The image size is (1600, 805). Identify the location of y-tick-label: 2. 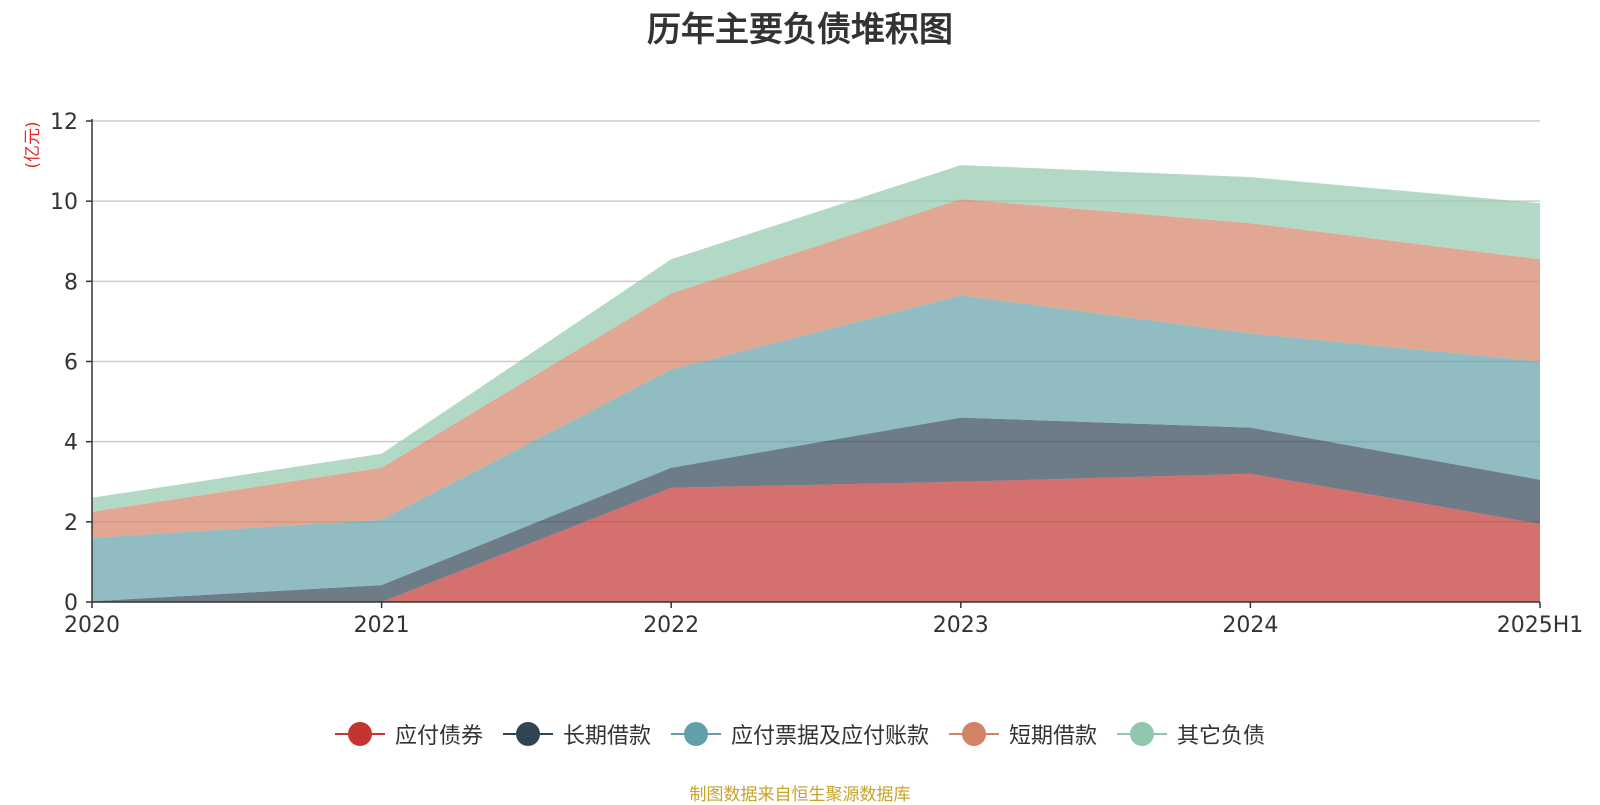
(71, 523).